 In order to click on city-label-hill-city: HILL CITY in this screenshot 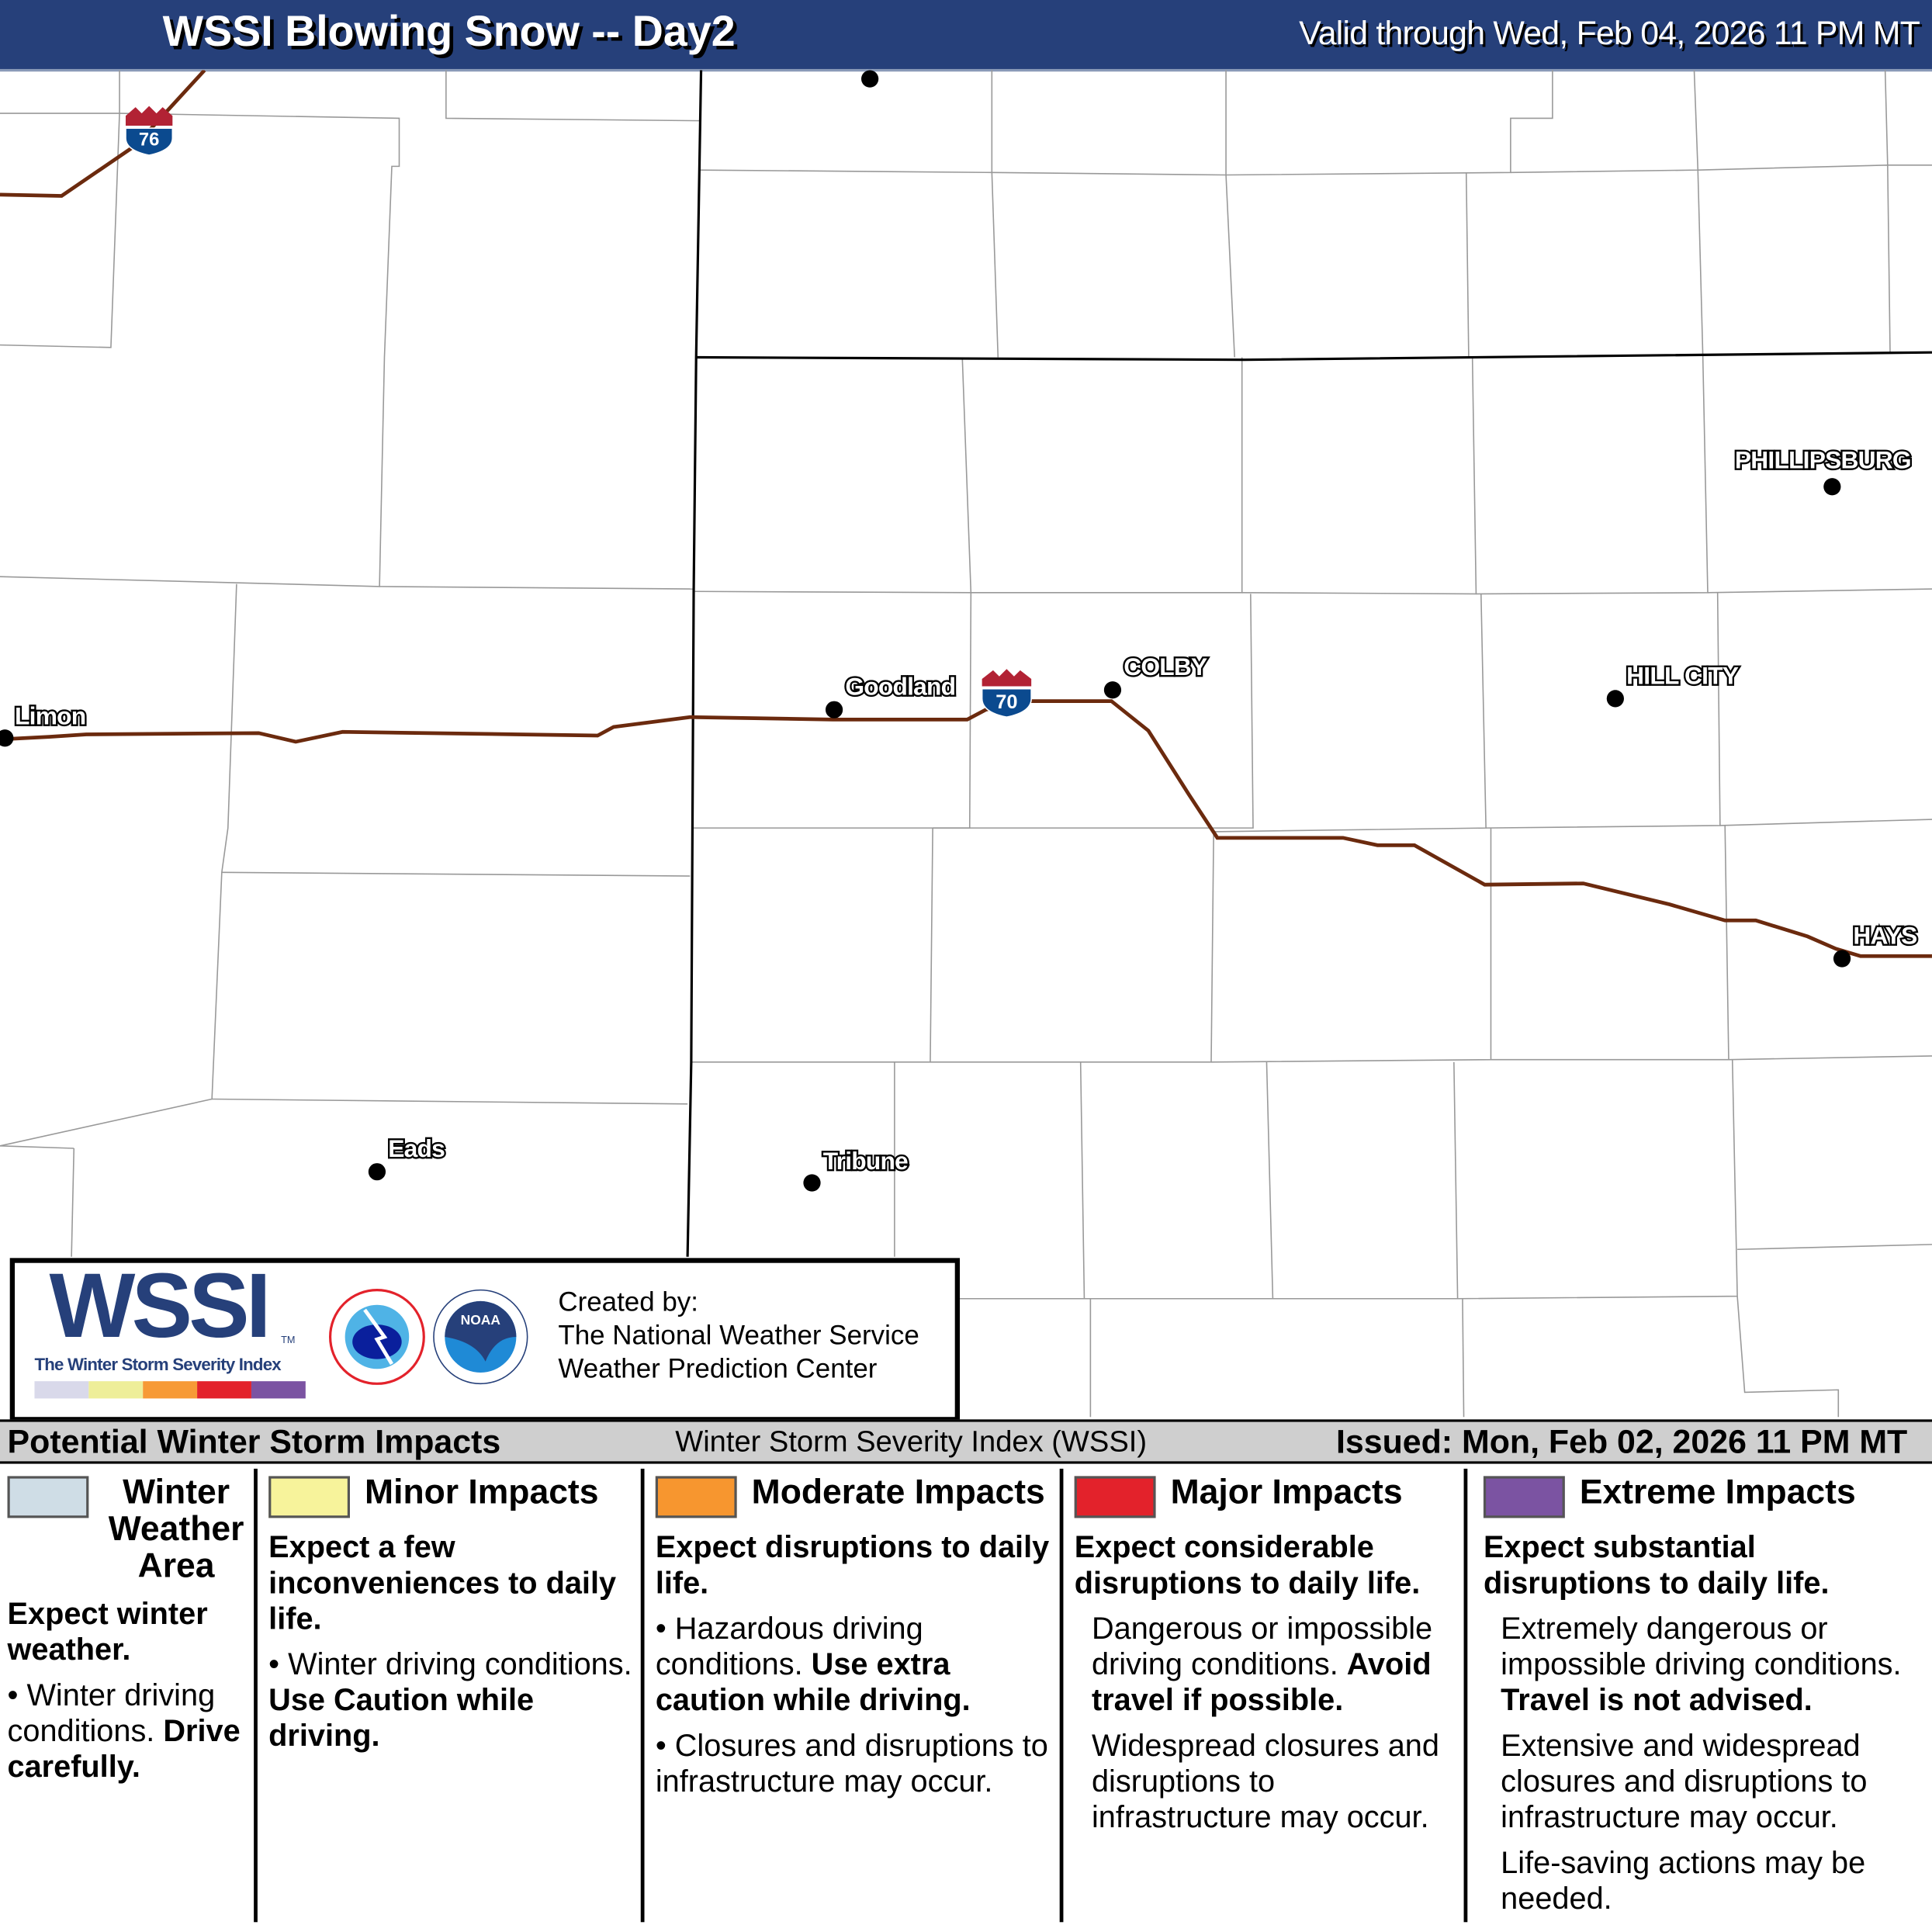, I will do `click(1683, 676)`.